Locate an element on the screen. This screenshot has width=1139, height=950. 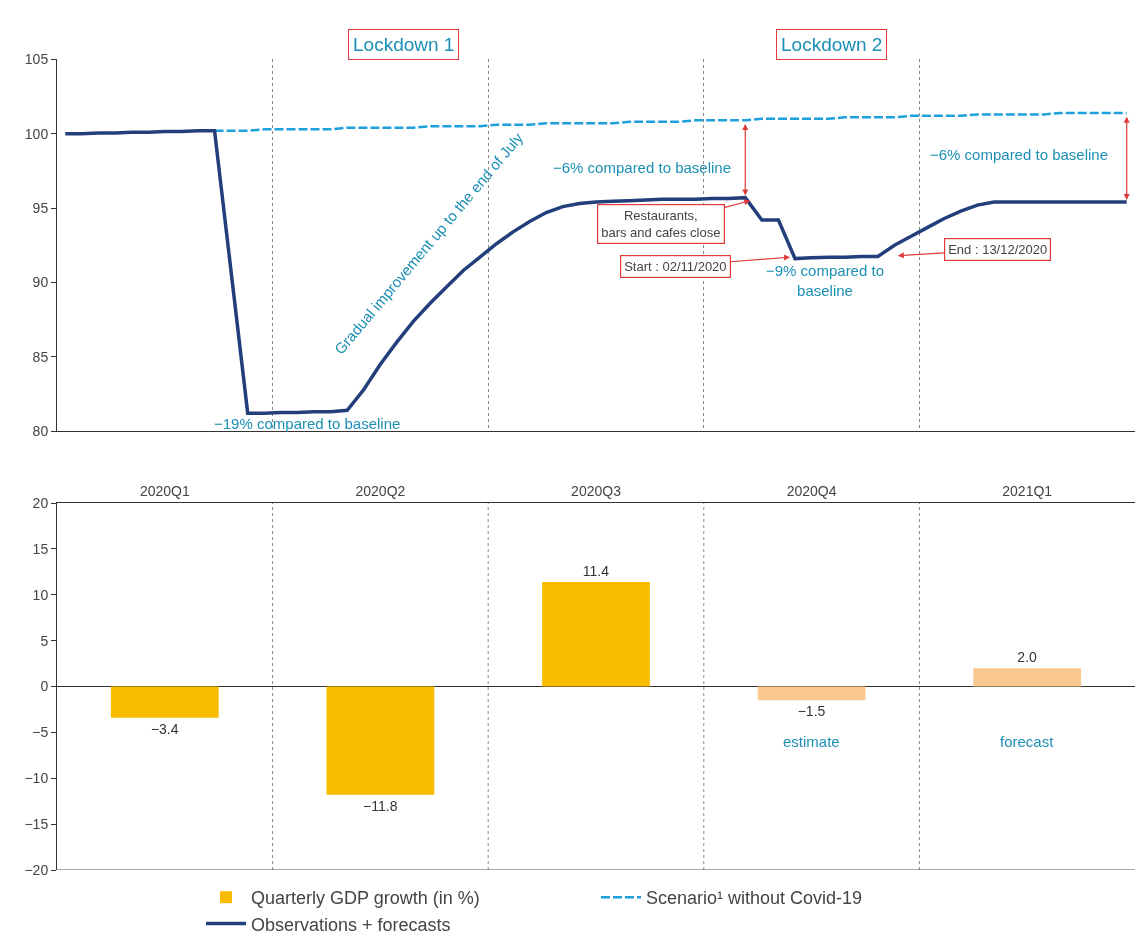
y-tick-label: −20 is located at coordinates (36, 869).